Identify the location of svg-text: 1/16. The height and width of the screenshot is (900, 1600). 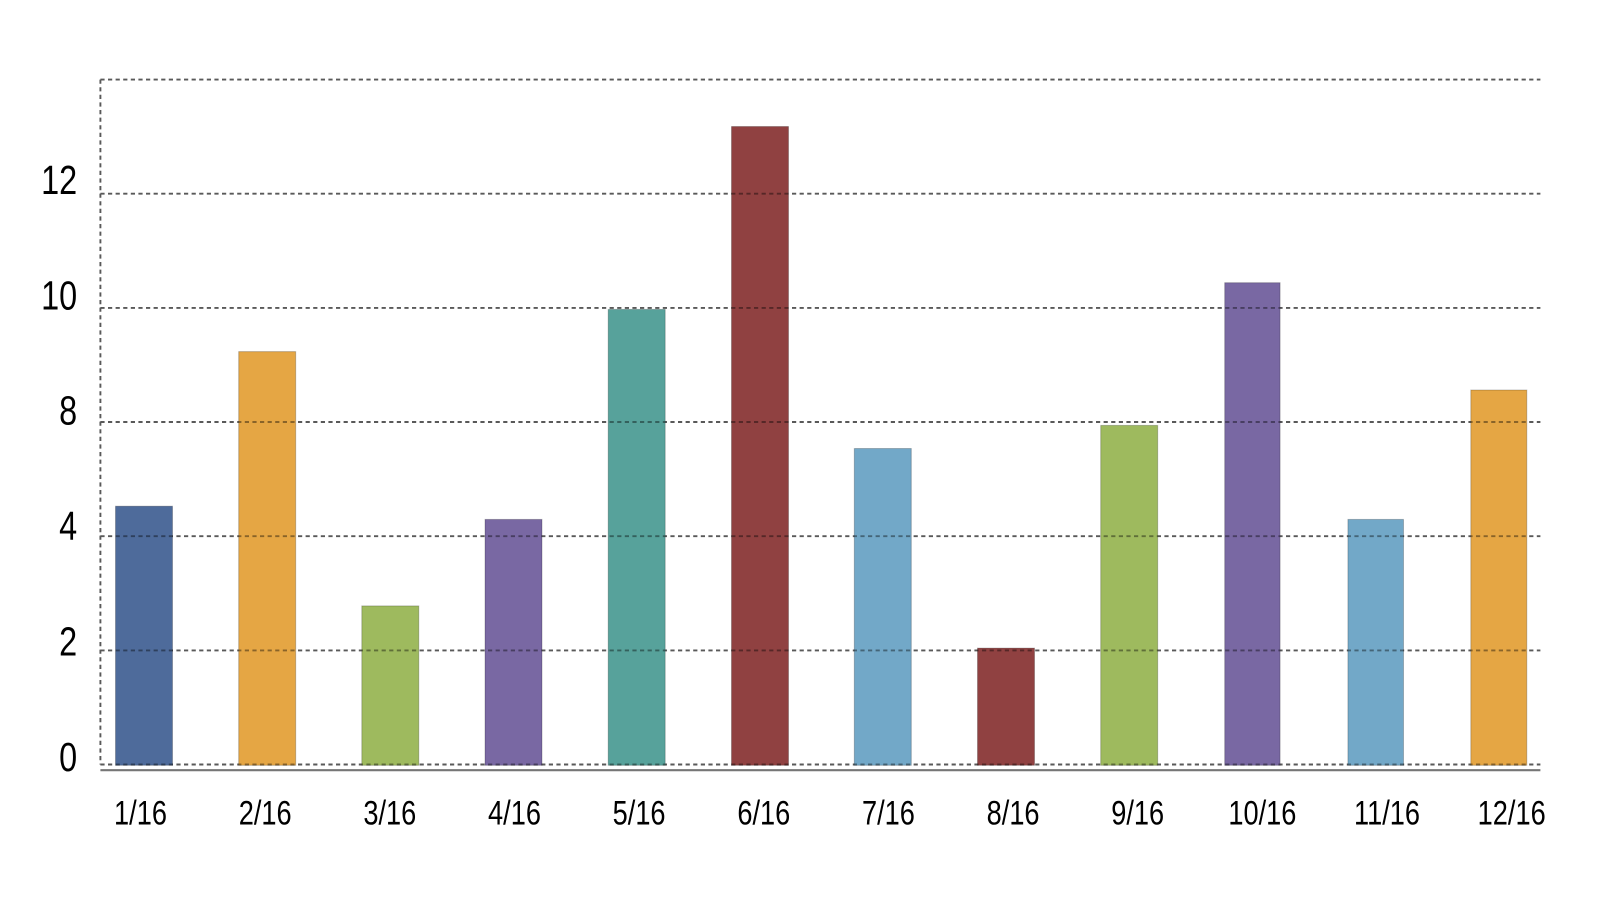
(140, 813).